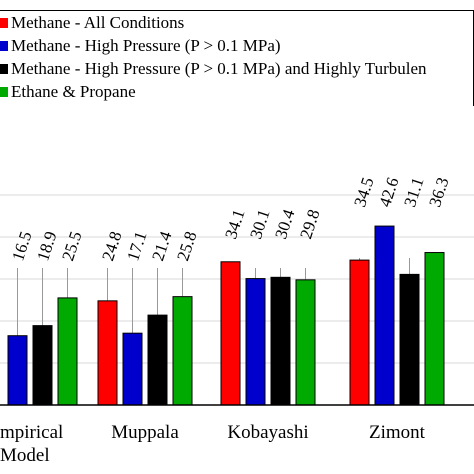 The image size is (474, 474). What do you see at coordinates (397, 432) in the screenshot?
I see `category-label: Zimont` at bounding box center [397, 432].